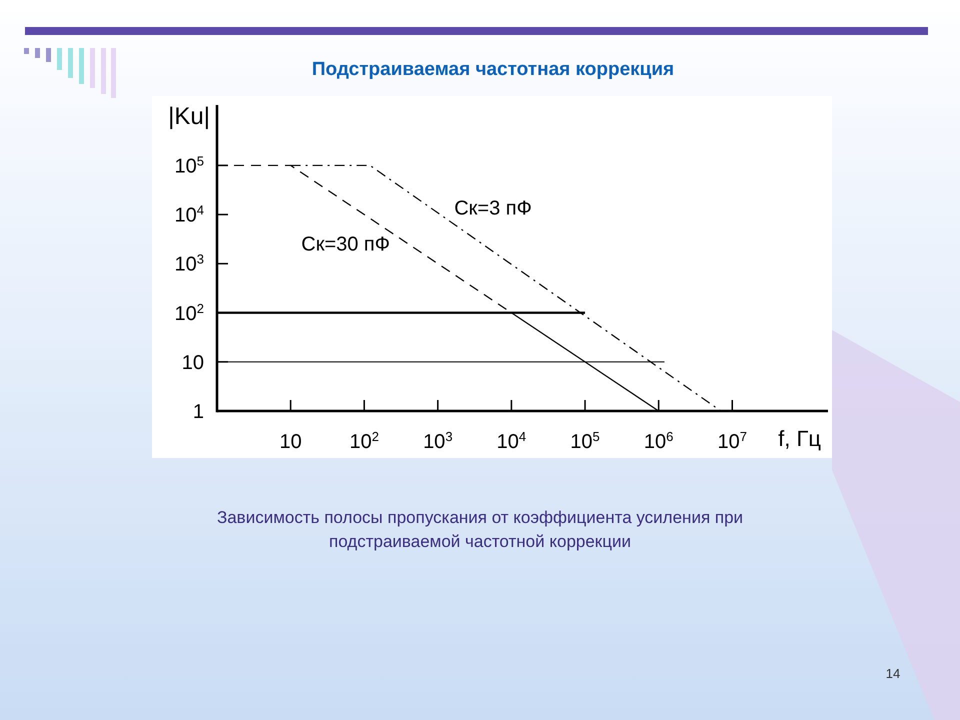 Image resolution: width=960 pixels, height=720 pixels. What do you see at coordinates (193, 363) in the screenshot?
I see `y-tick-label: 10` at bounding box center [193, 363].